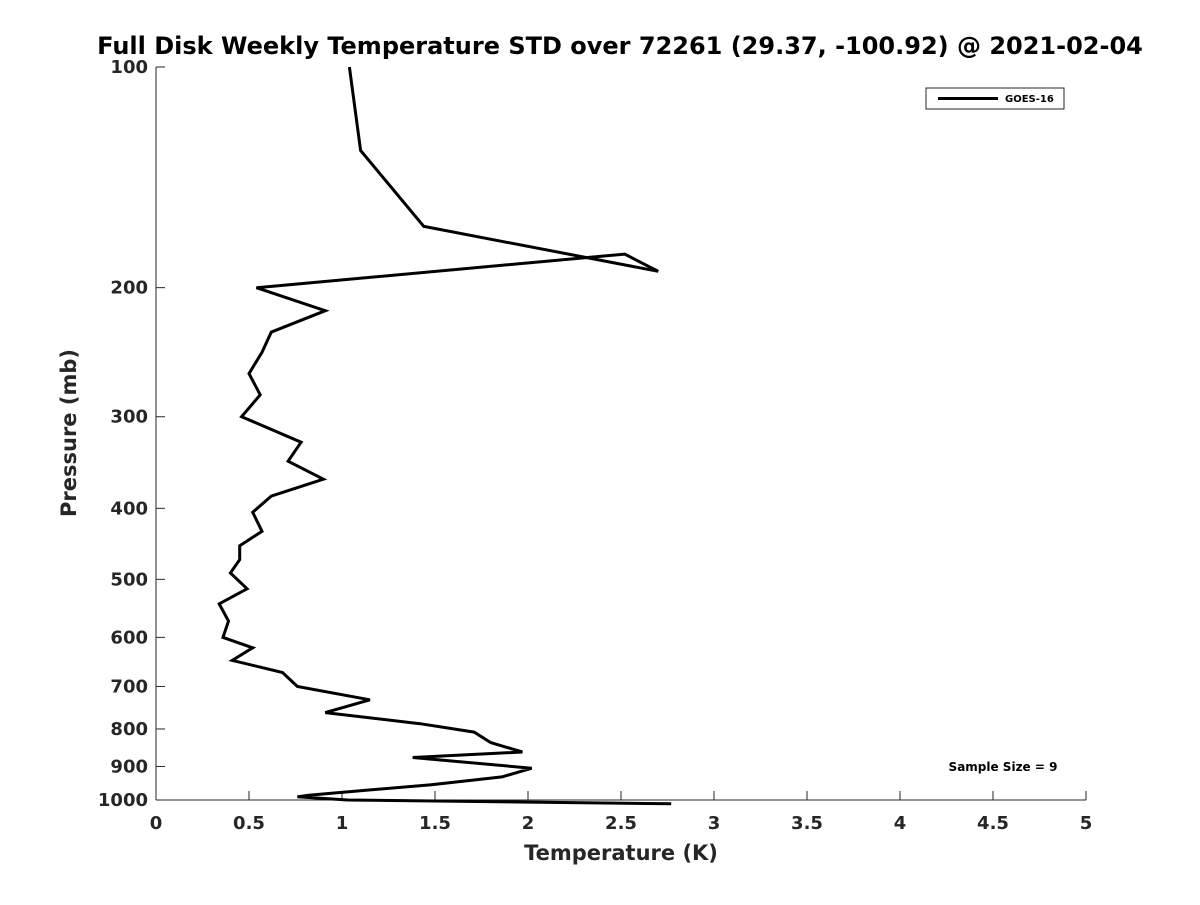 The image size is (1200, 905). I want to click on x-tick-label: 5, so click(1086, 823).